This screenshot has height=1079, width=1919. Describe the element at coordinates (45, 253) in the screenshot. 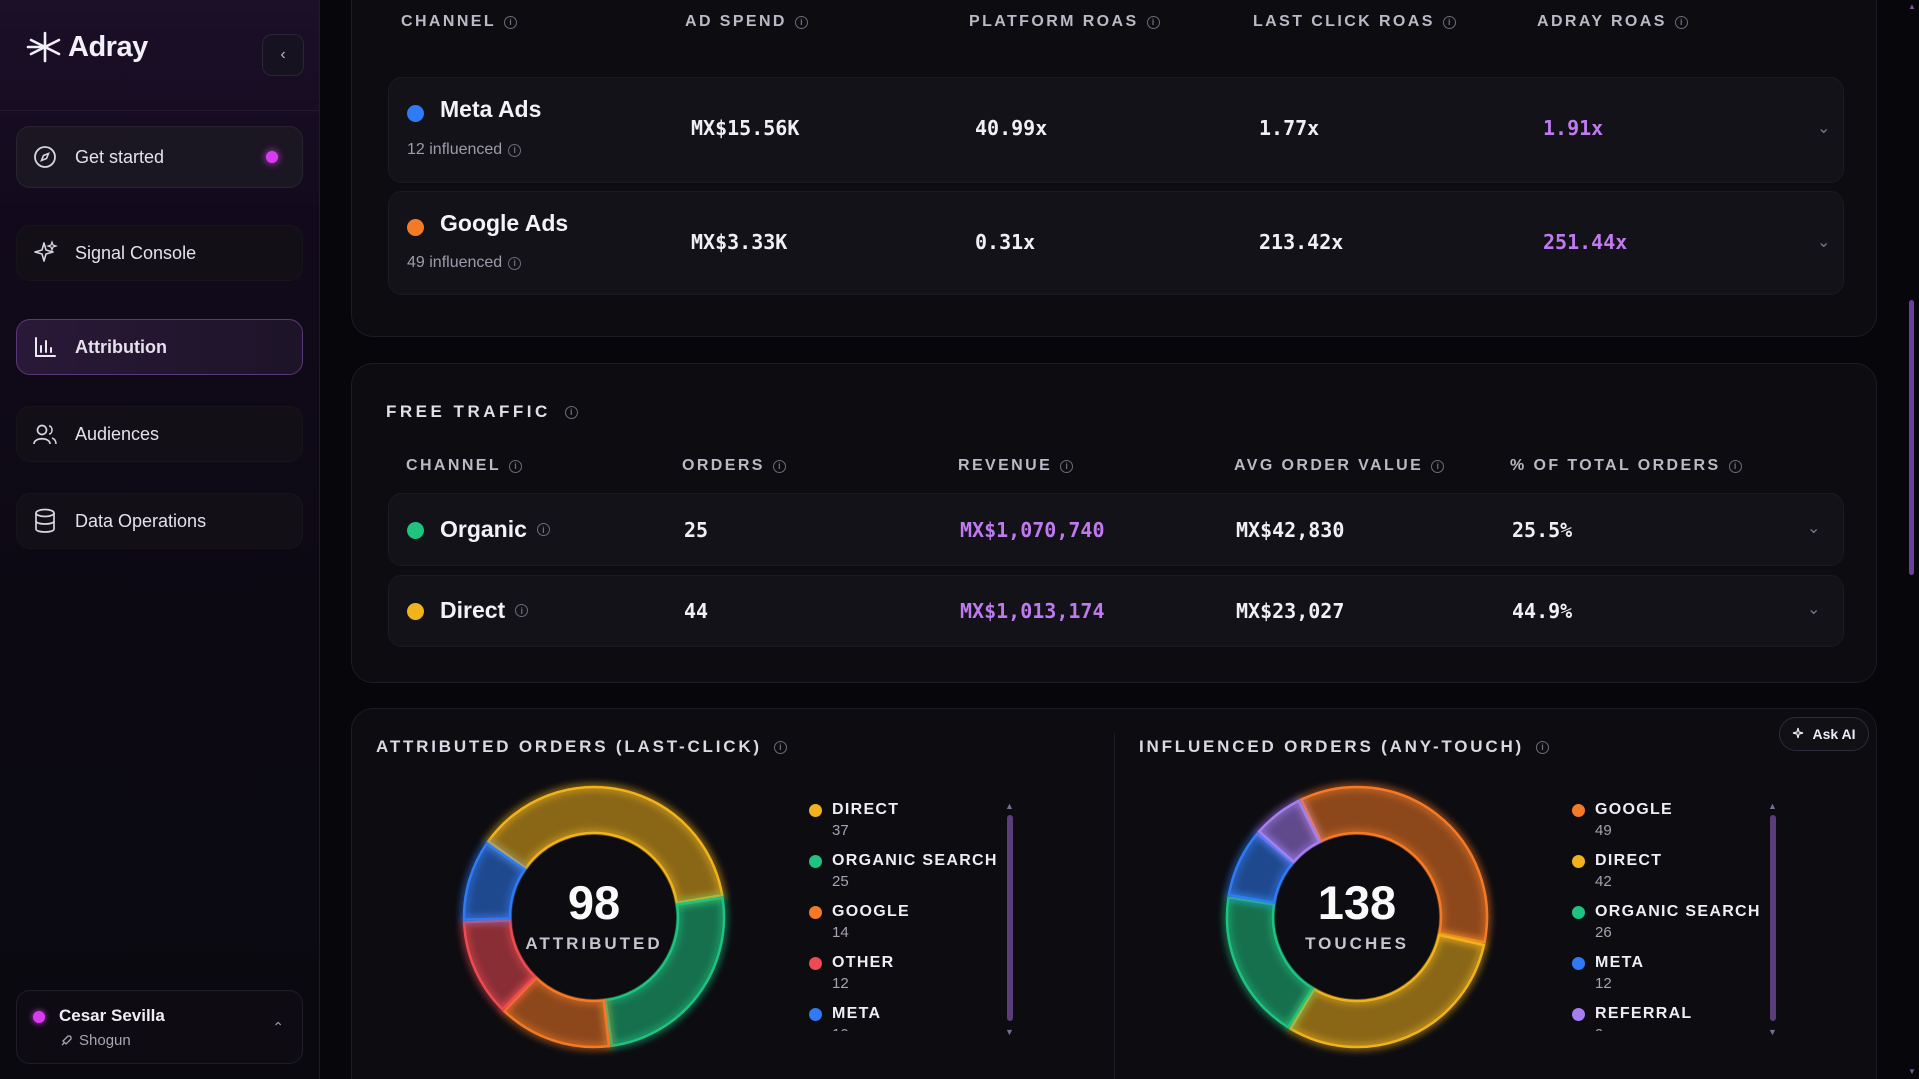

I see `sparkle-icon` at that location.